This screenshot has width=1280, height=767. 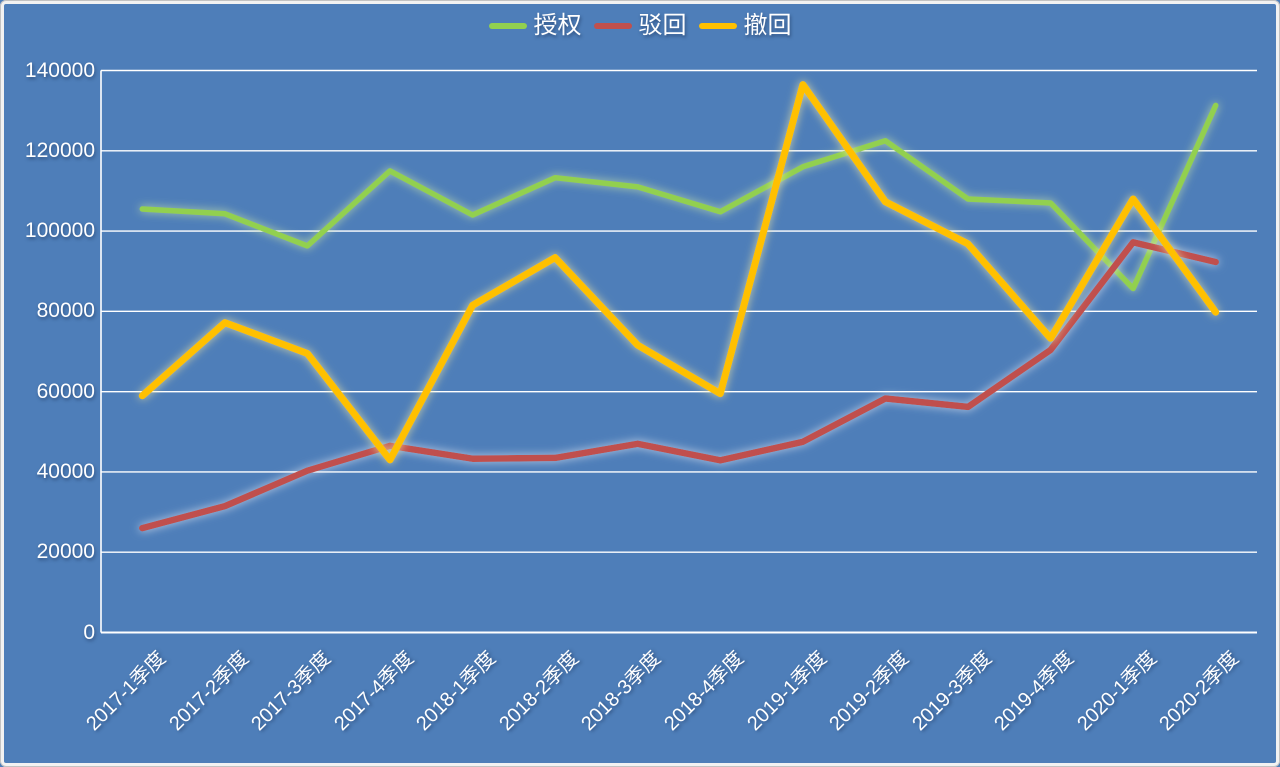 I want to click on legend-label-withdrawn: 撤回, so click(x=767, y=25).